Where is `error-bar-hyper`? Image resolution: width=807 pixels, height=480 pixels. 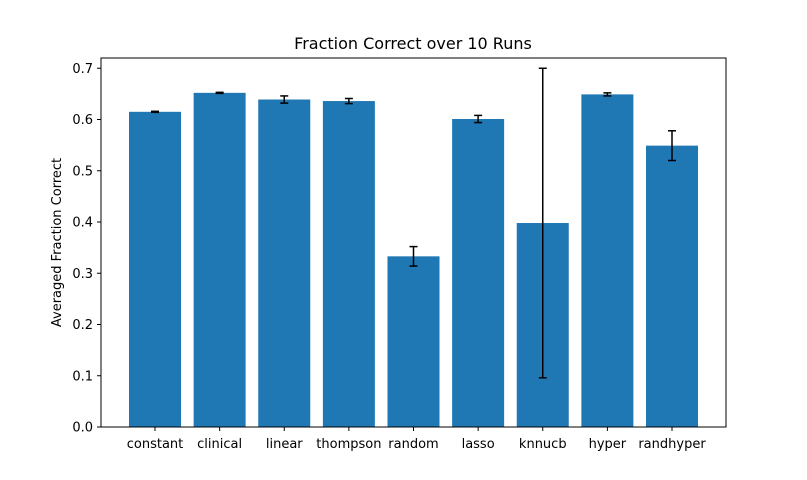 error-bar-hyper is located at coordinates (607, 94).